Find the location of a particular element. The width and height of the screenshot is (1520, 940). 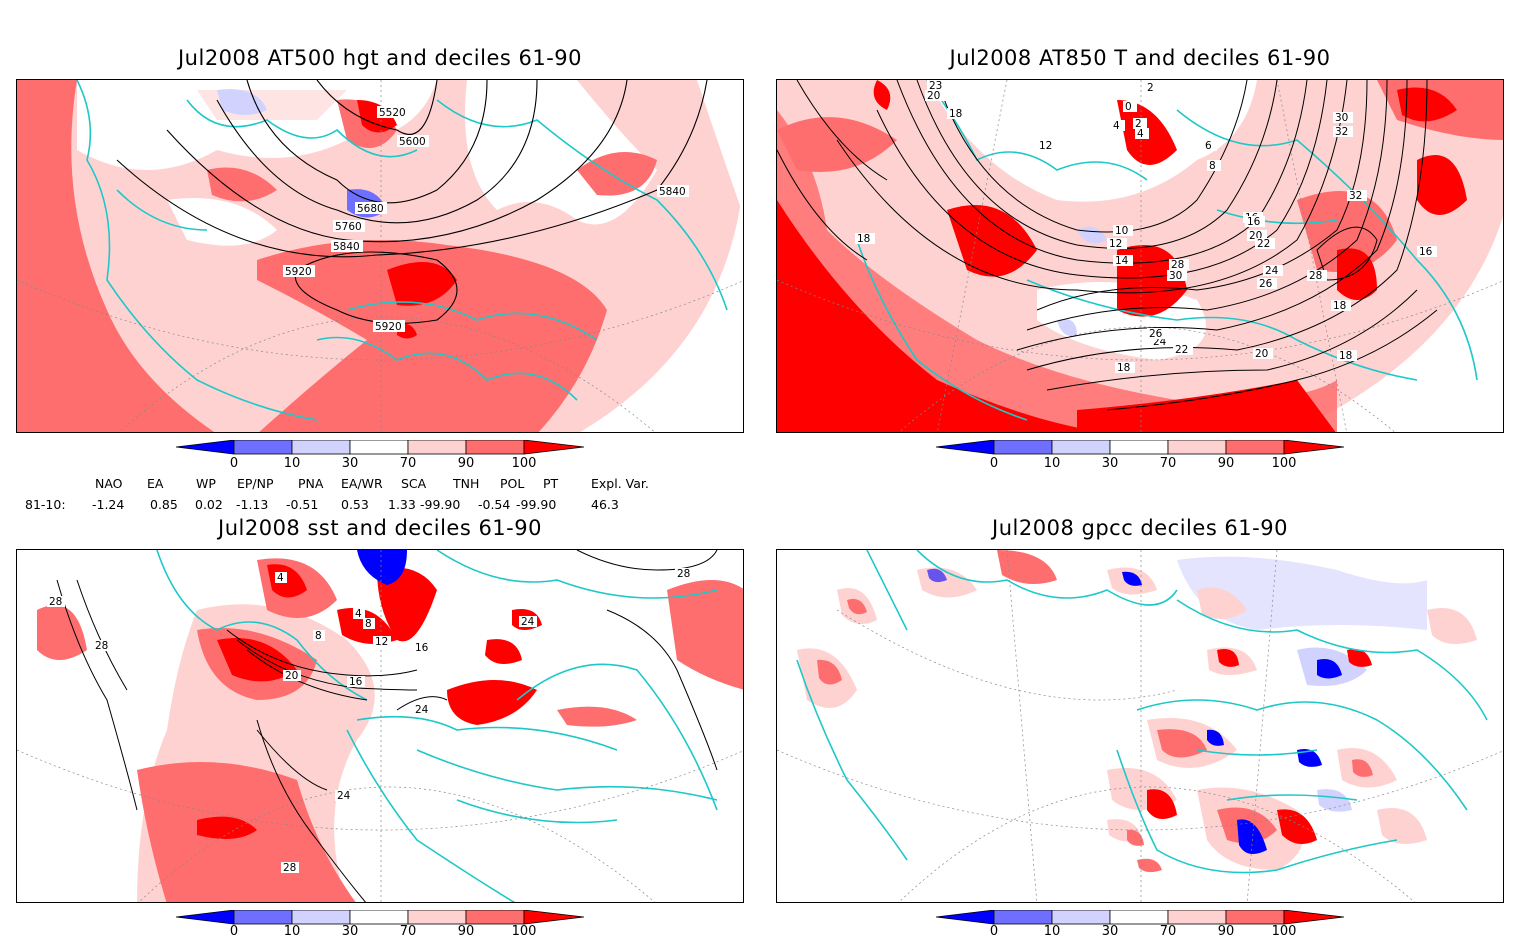

colorbar-bottom-right: 0 10 30 70 90 100 is located at coordinates (1140, 924).